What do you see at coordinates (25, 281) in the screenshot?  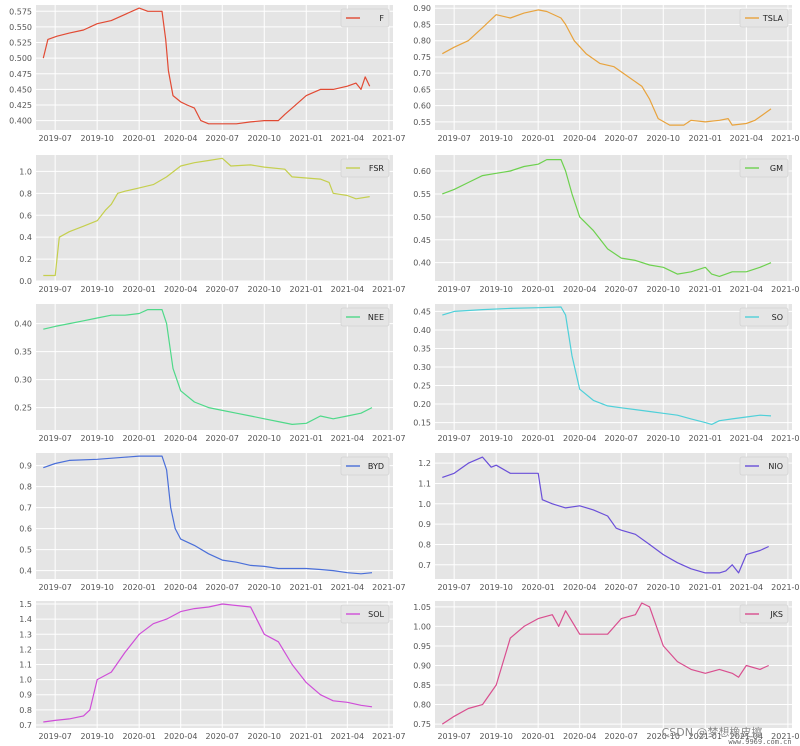 I see `y-tick-label: 0.0` at bounding box center [25, 281].